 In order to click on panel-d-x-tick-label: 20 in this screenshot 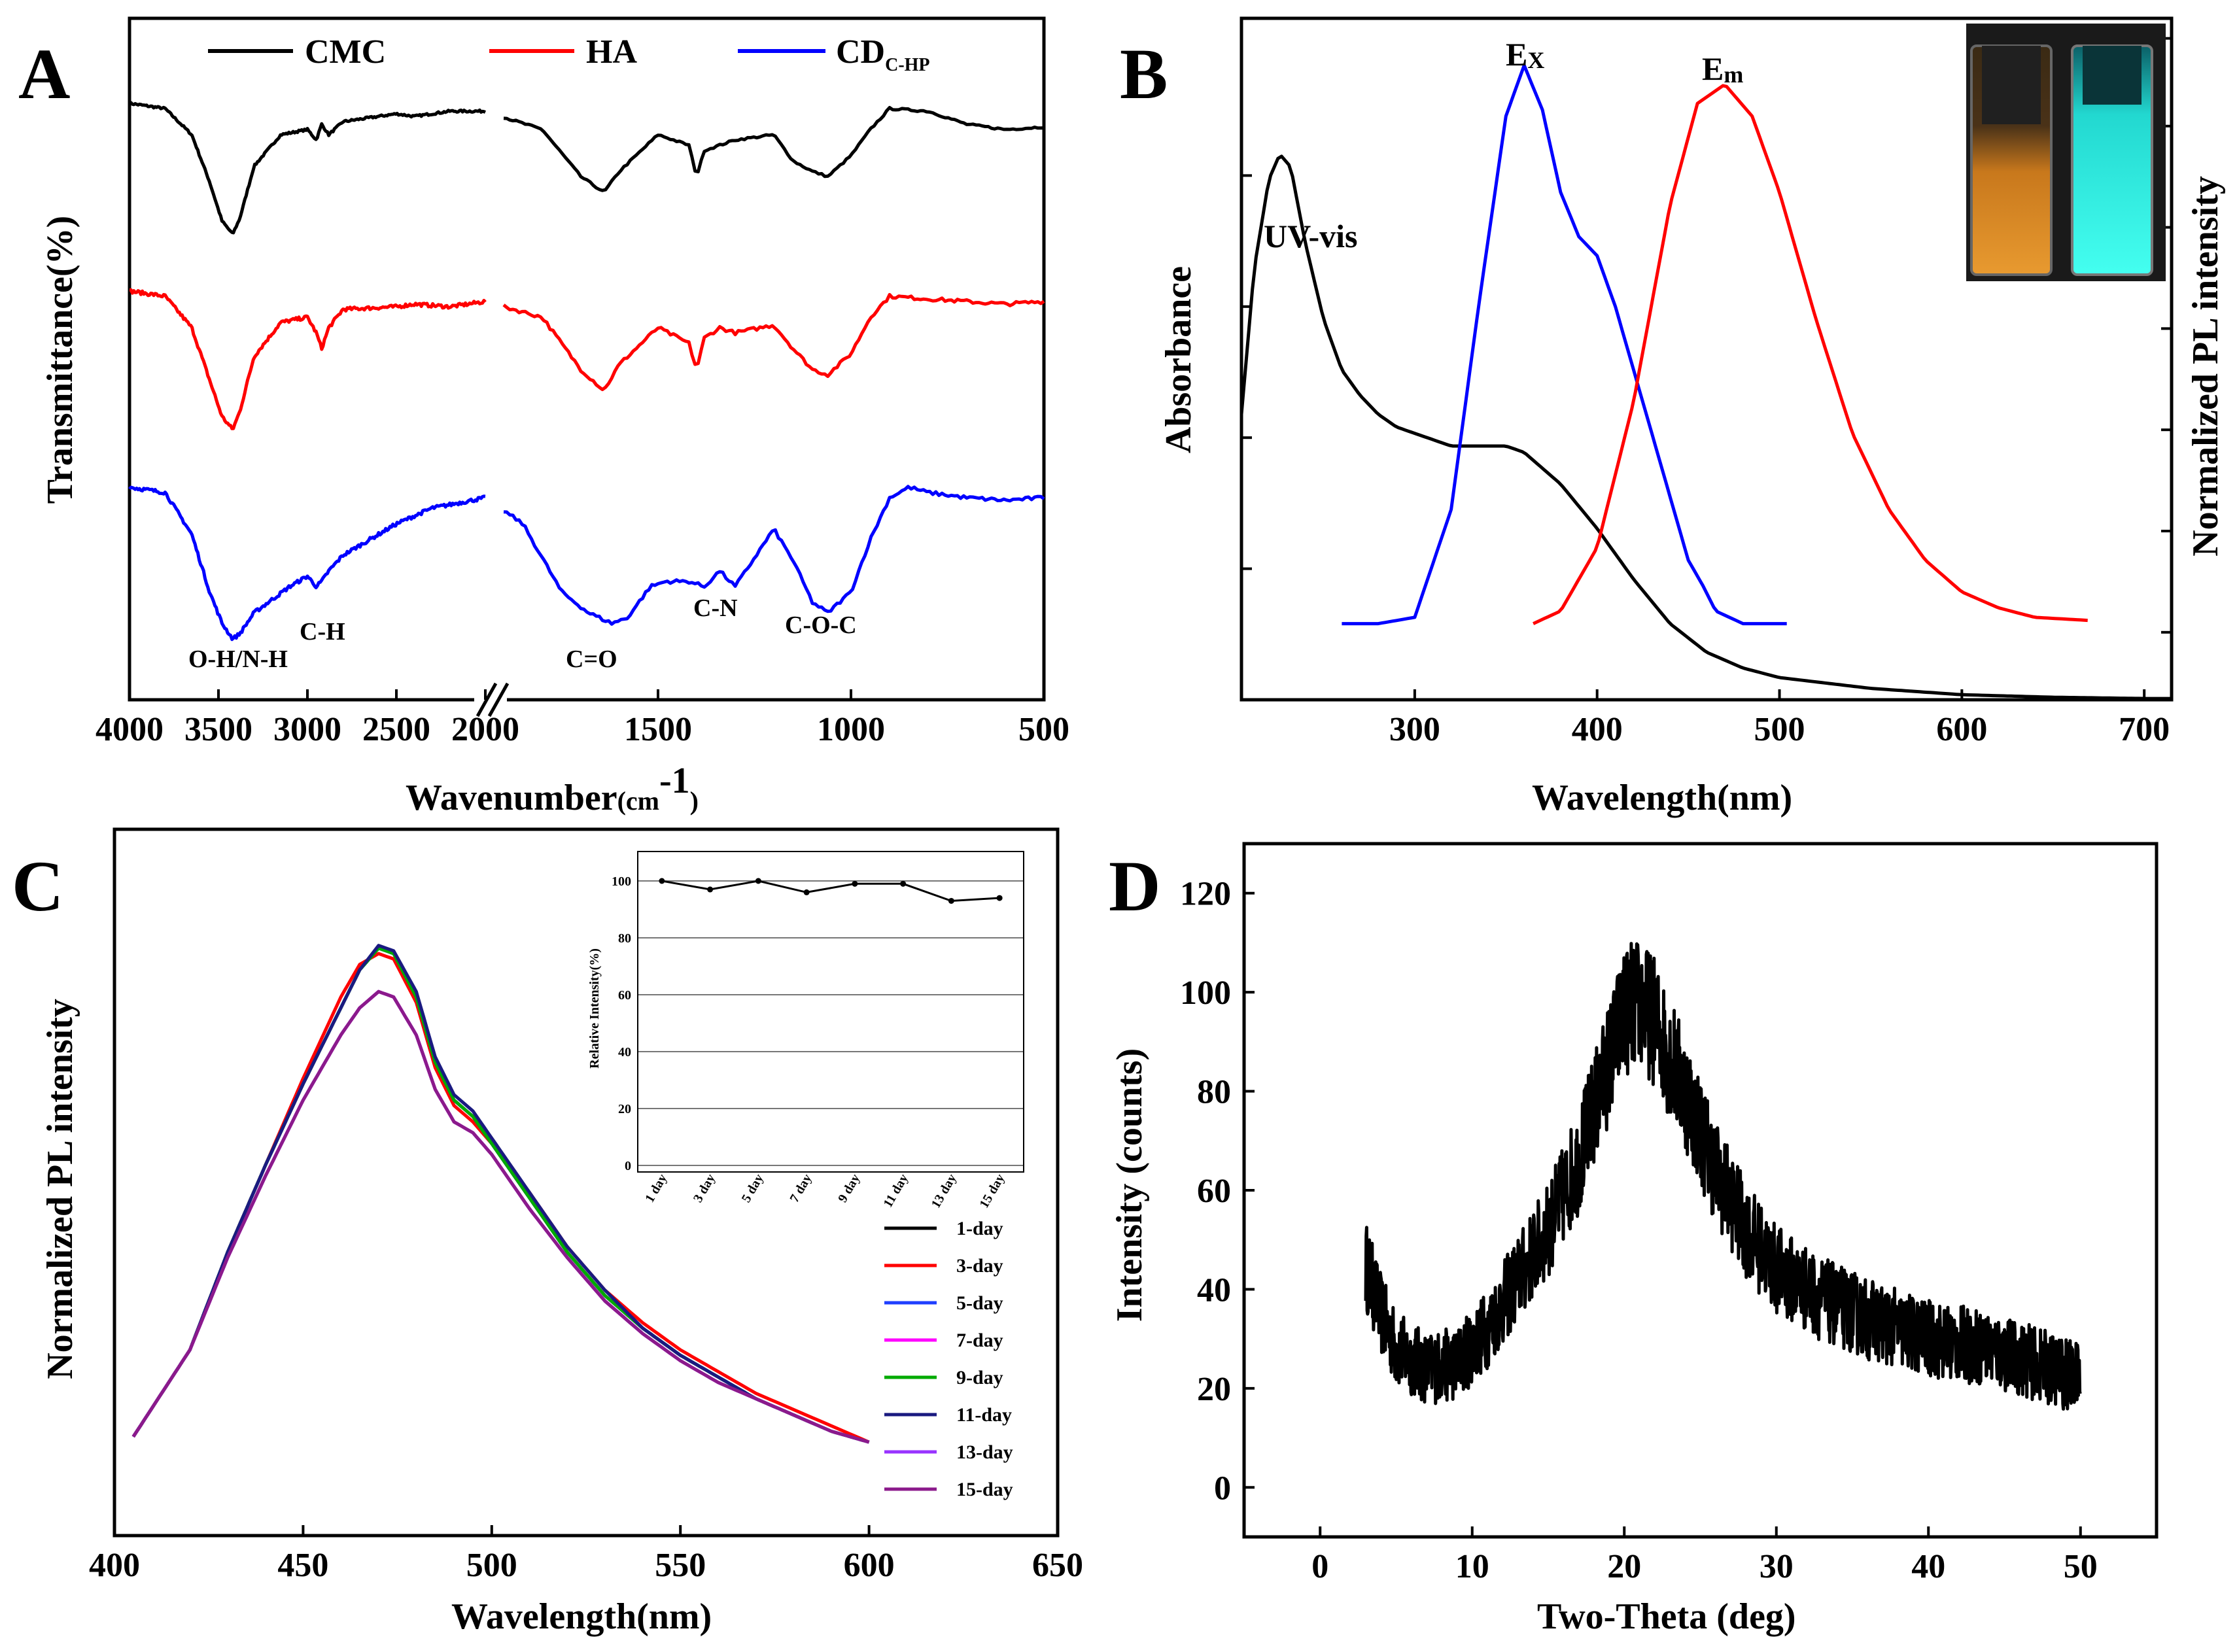, I will do `click(1624, 1567)`.